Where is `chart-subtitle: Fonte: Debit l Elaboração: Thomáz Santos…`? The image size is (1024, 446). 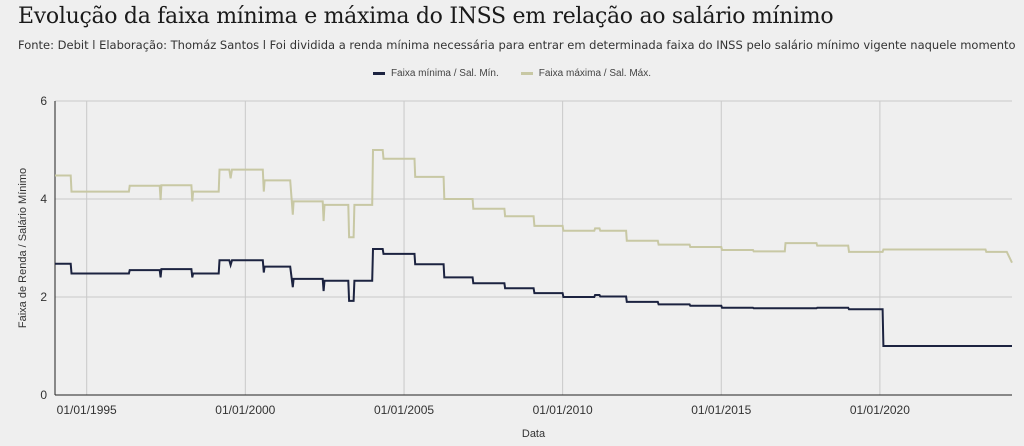 chart-subtitle: Fonte: Debit l Elaboração: Thomáz Santos… is located at coordinates (517, 45).